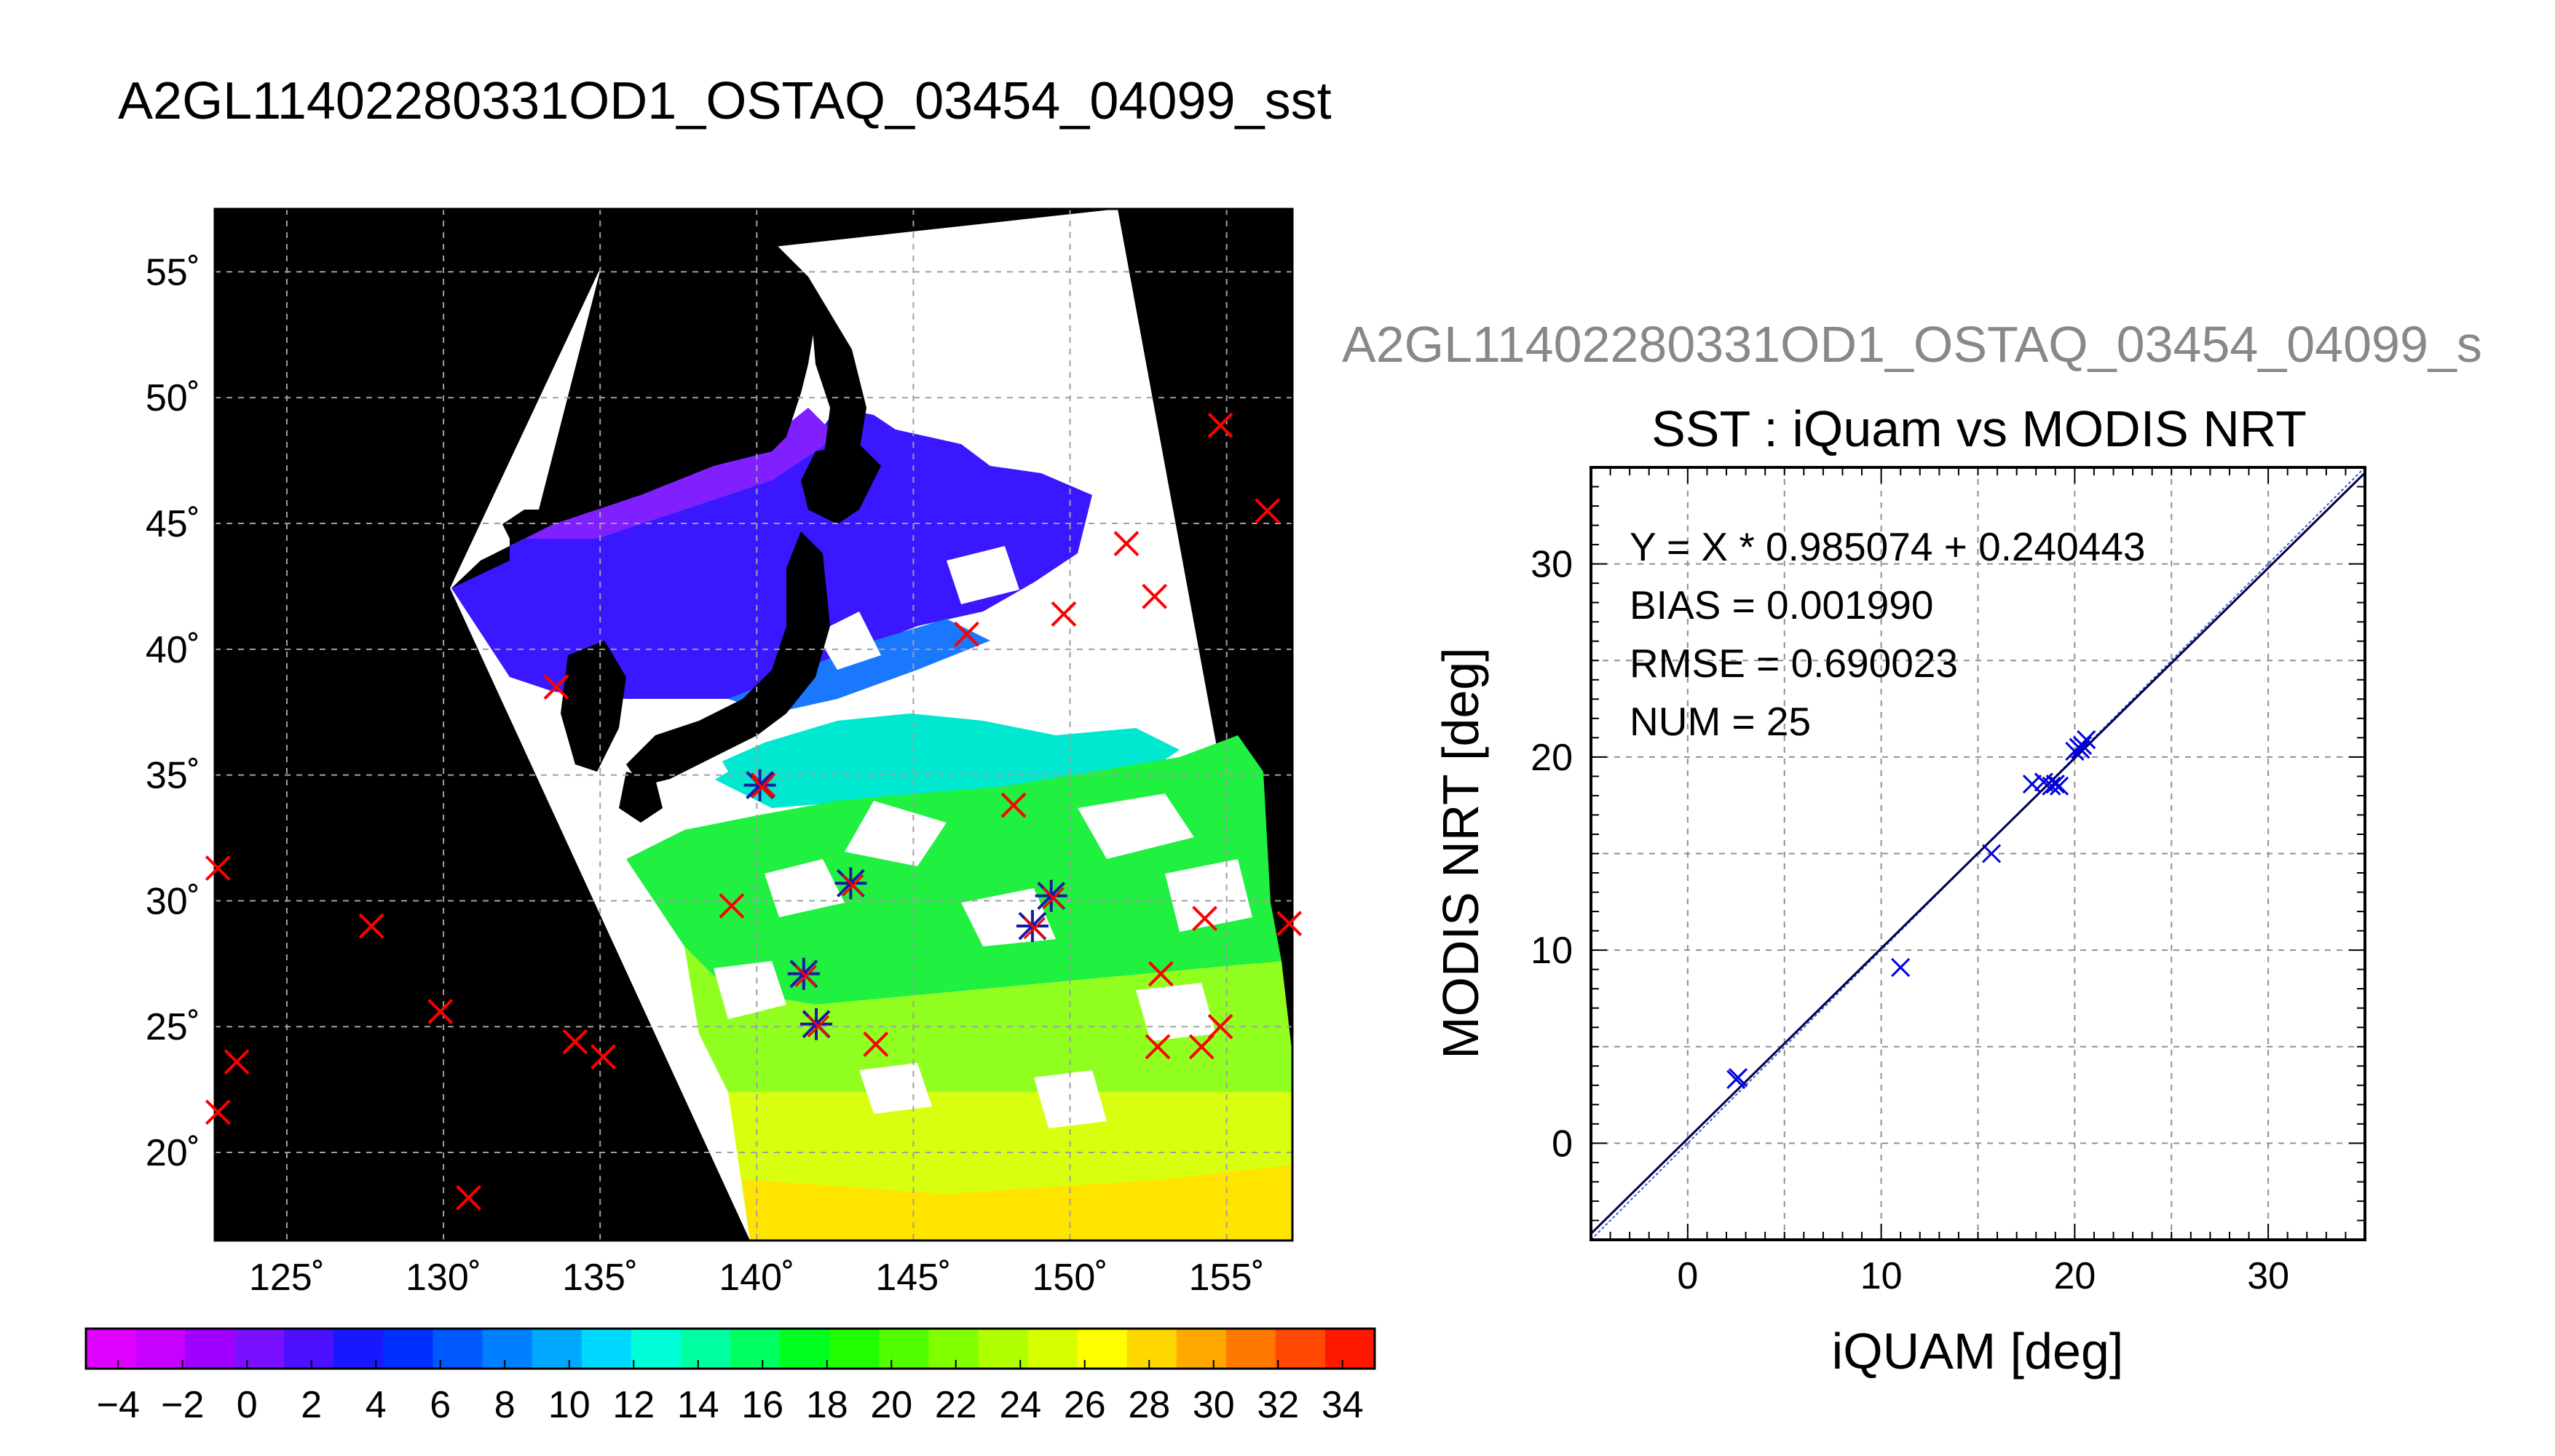 The height and width of the screenshot is (1456, 2555). I want to click on colorbar-tick-label: 32, so click(1278, 1405).